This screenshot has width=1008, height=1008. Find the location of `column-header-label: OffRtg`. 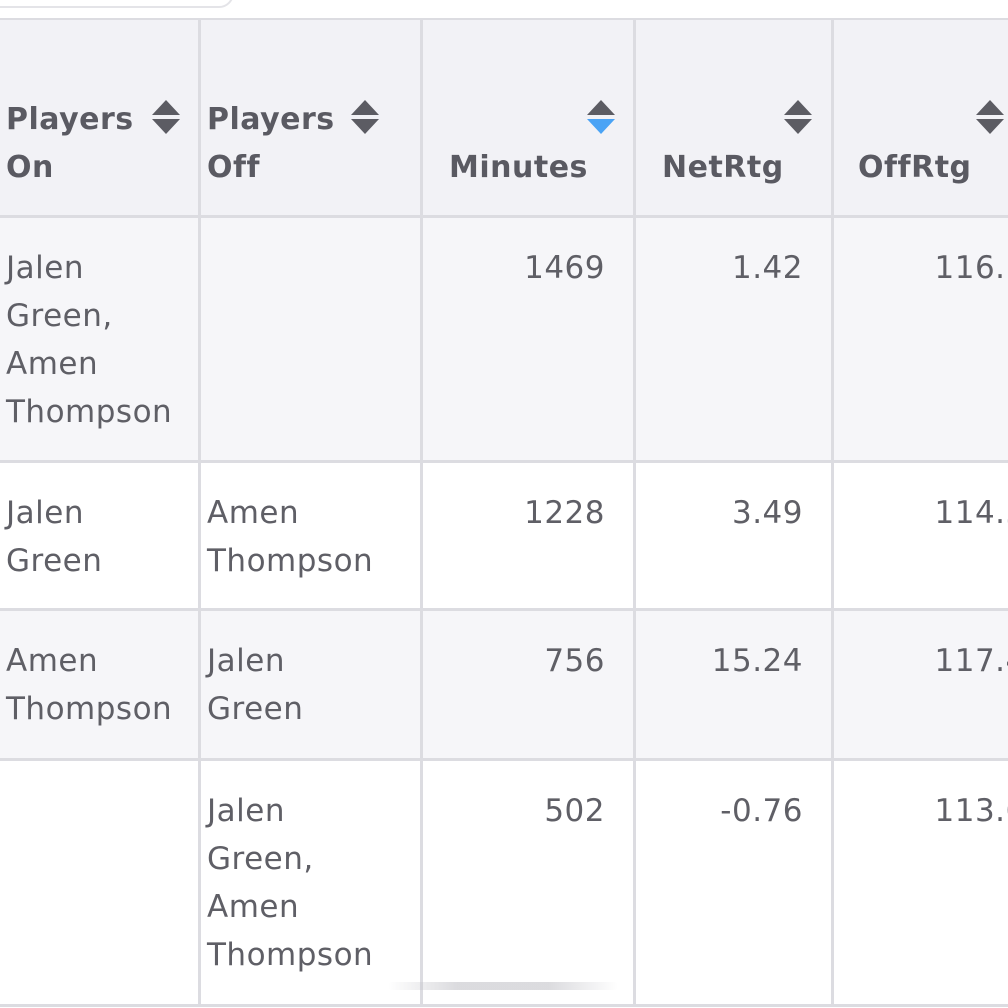

column-header-label: OffRtg is located at coordinates (915, 167).